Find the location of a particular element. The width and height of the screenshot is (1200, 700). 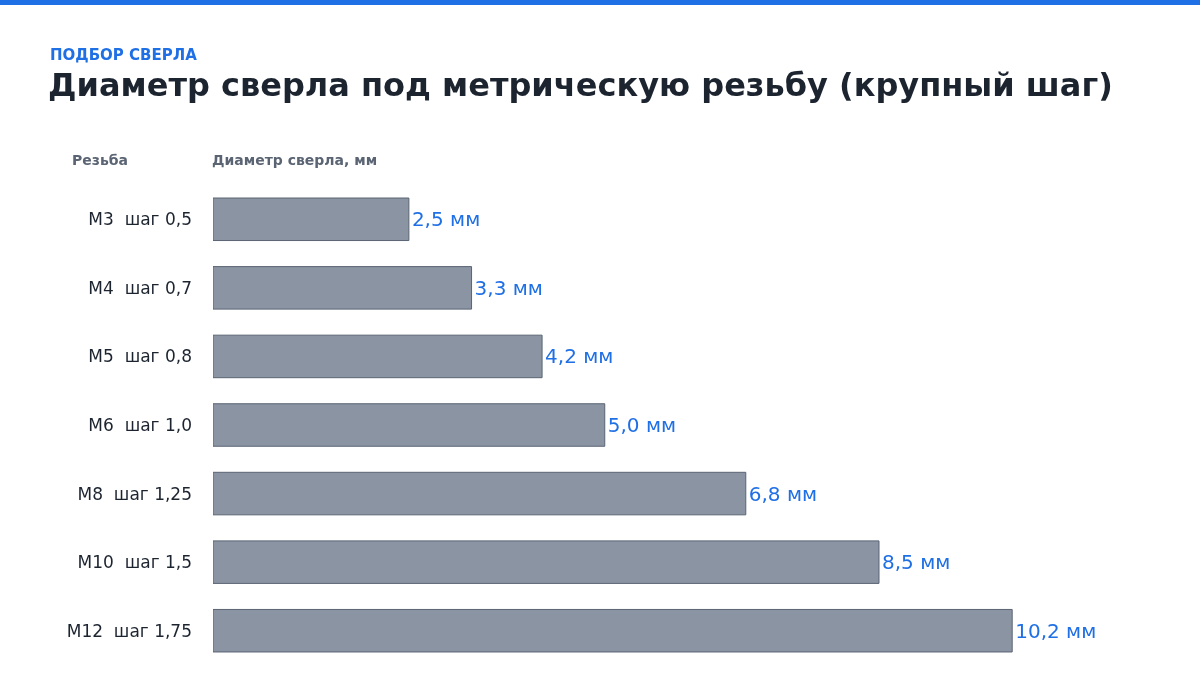

y-tick-label: M4 шаг 0,7 is located at coordinates (140, 287).